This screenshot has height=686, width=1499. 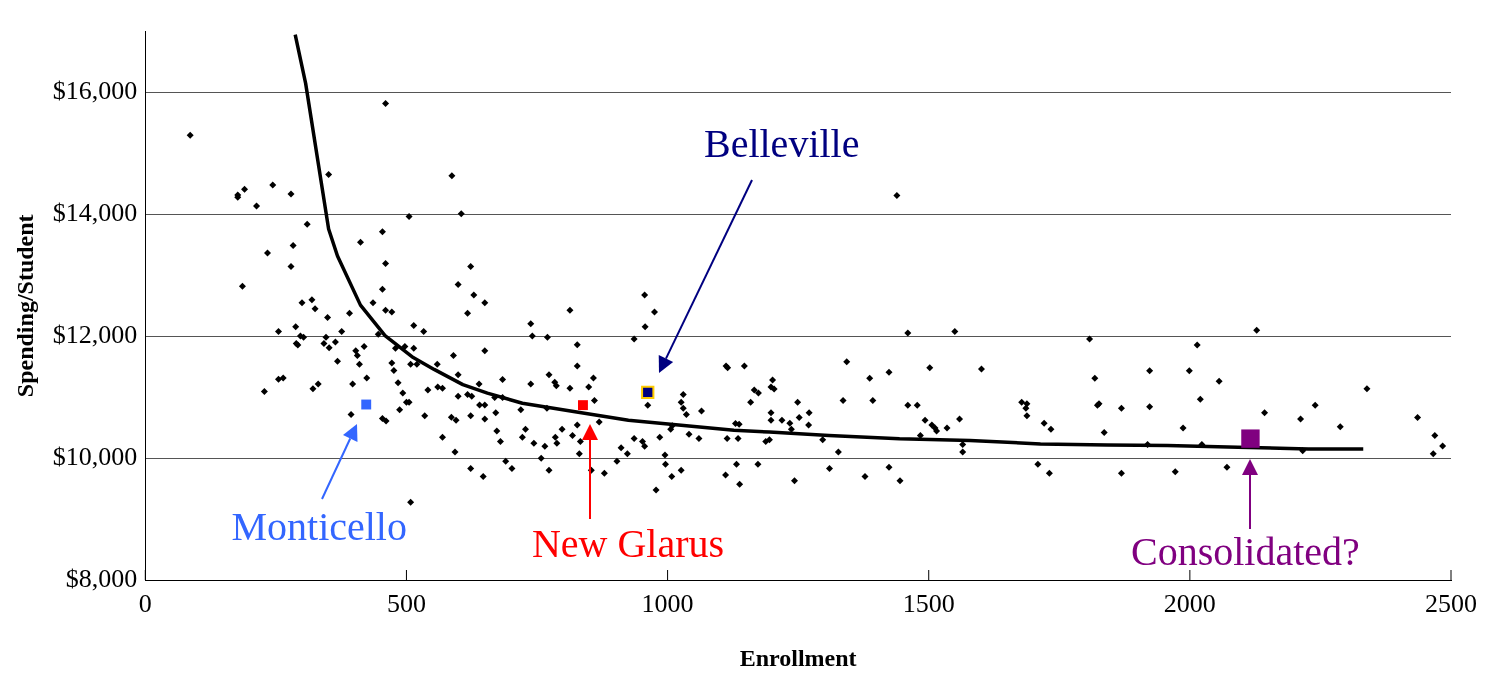 I want to click on annotation: Belleville, so click(x=781, y=143).